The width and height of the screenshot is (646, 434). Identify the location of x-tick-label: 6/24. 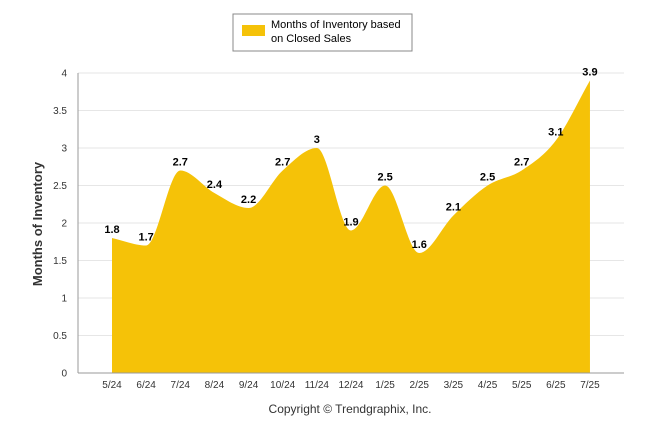
(146, 385).